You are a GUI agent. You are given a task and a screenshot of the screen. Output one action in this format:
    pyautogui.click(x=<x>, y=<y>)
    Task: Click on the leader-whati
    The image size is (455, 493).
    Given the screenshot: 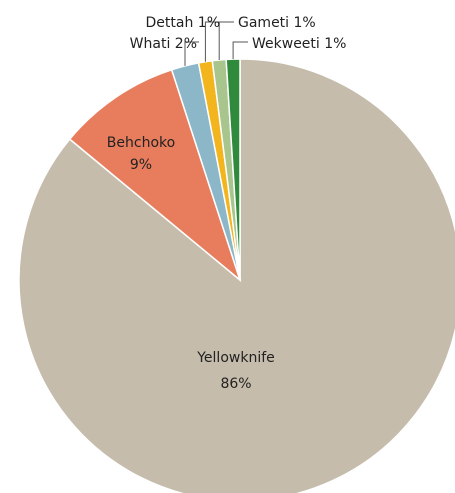 What is the action you would take?
    pyautogui.click(x=191, y=53)
    